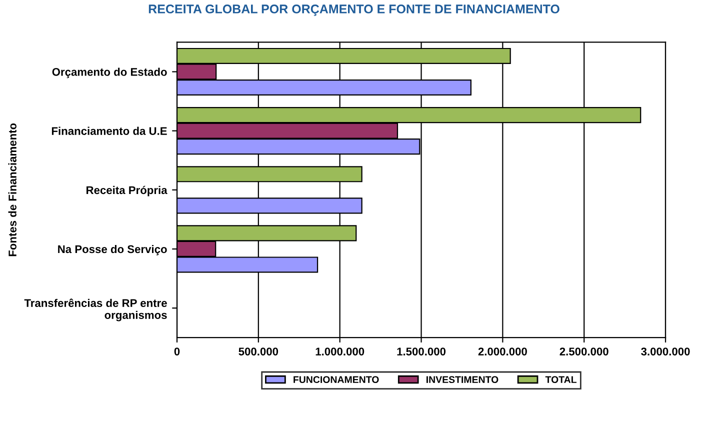 This screenshot has width=708, height=422. Describe the element at coordinates (462, 380) in the screenshot. I see `legend-label: INVESTIMENTO` at that location.